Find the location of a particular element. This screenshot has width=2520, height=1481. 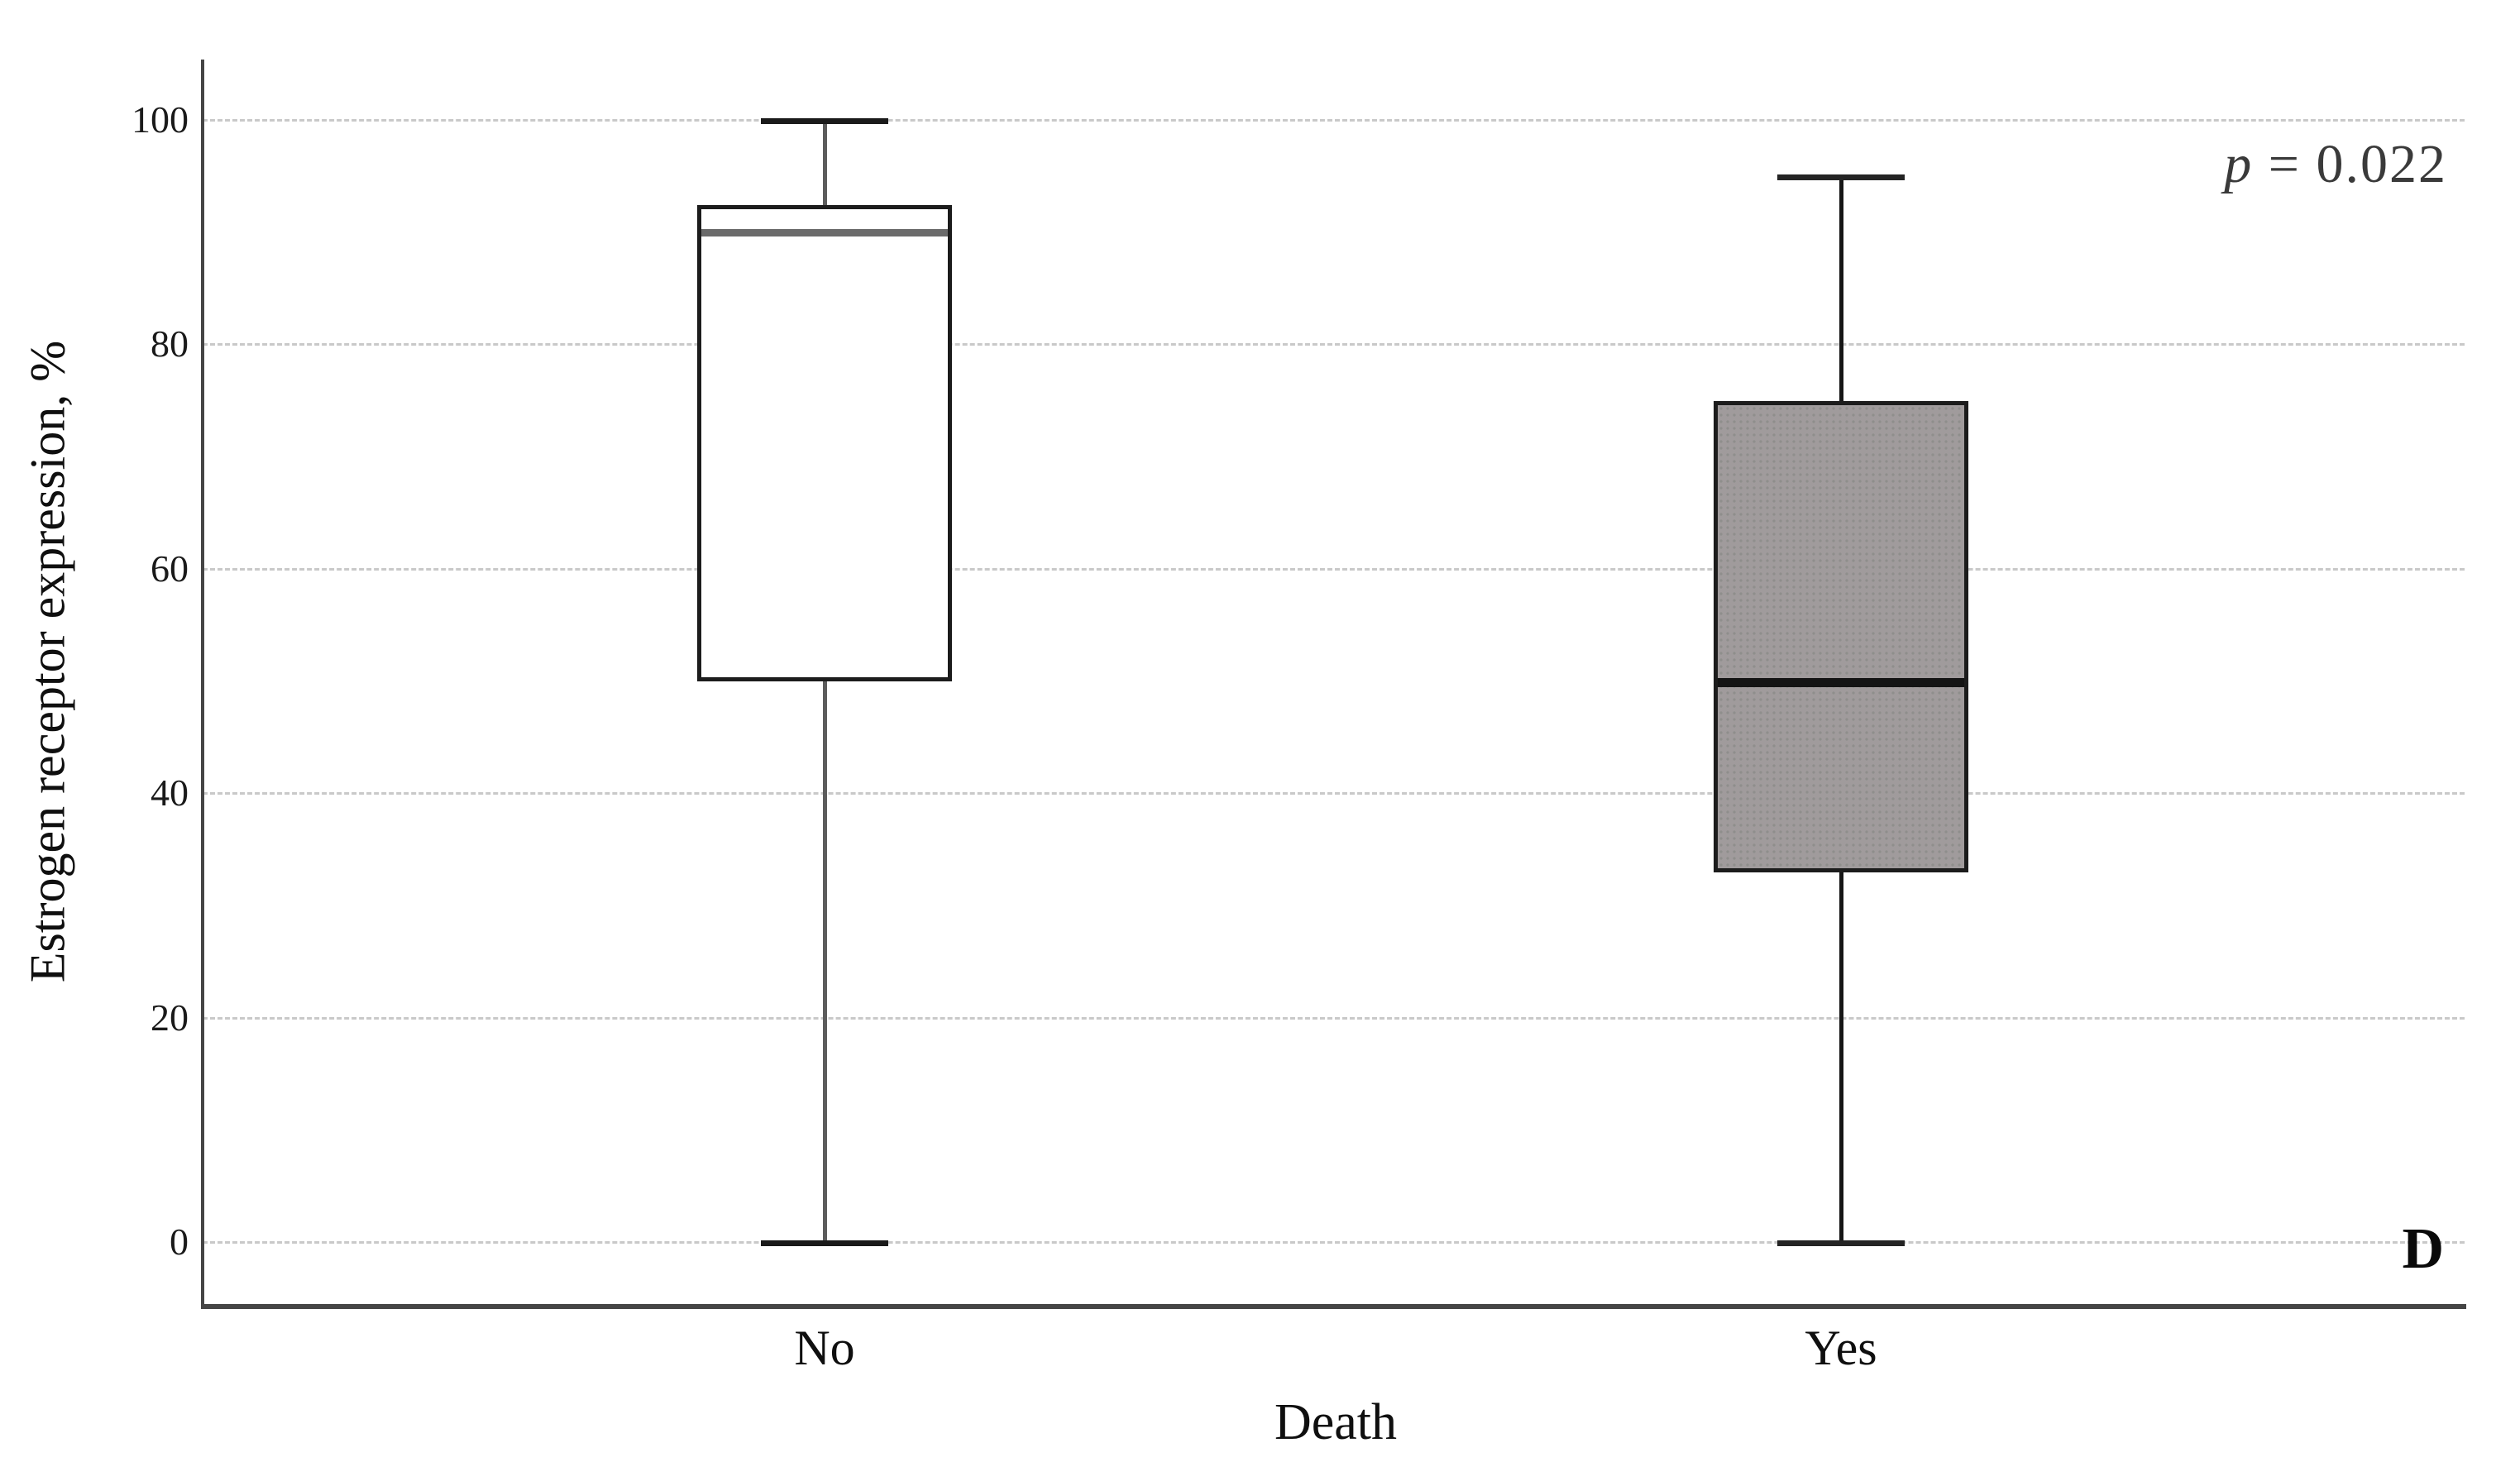

y-tick-label: 20 is located at coordinates (170, 1017).